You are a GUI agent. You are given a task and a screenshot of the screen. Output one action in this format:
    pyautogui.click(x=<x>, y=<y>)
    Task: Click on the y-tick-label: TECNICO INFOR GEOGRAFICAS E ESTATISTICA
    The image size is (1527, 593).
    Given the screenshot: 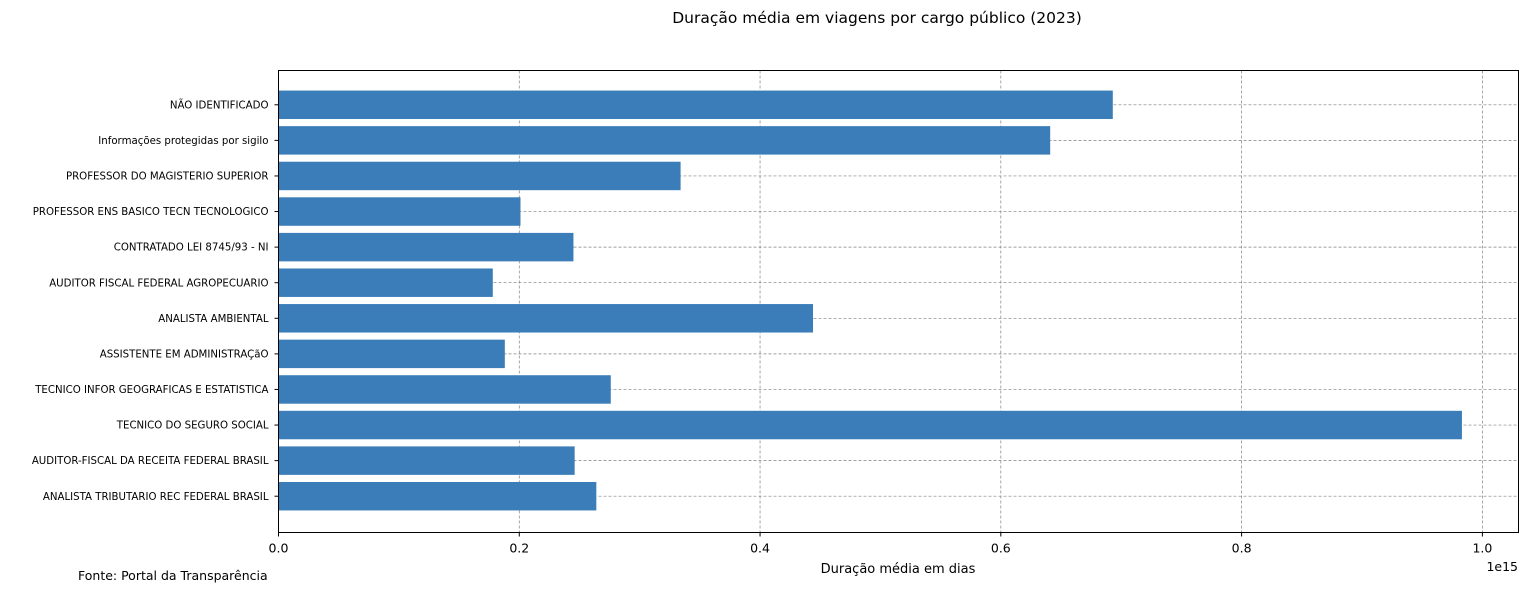 What is the action you would take?
    pyautogui.click(x=151, y=390)
    